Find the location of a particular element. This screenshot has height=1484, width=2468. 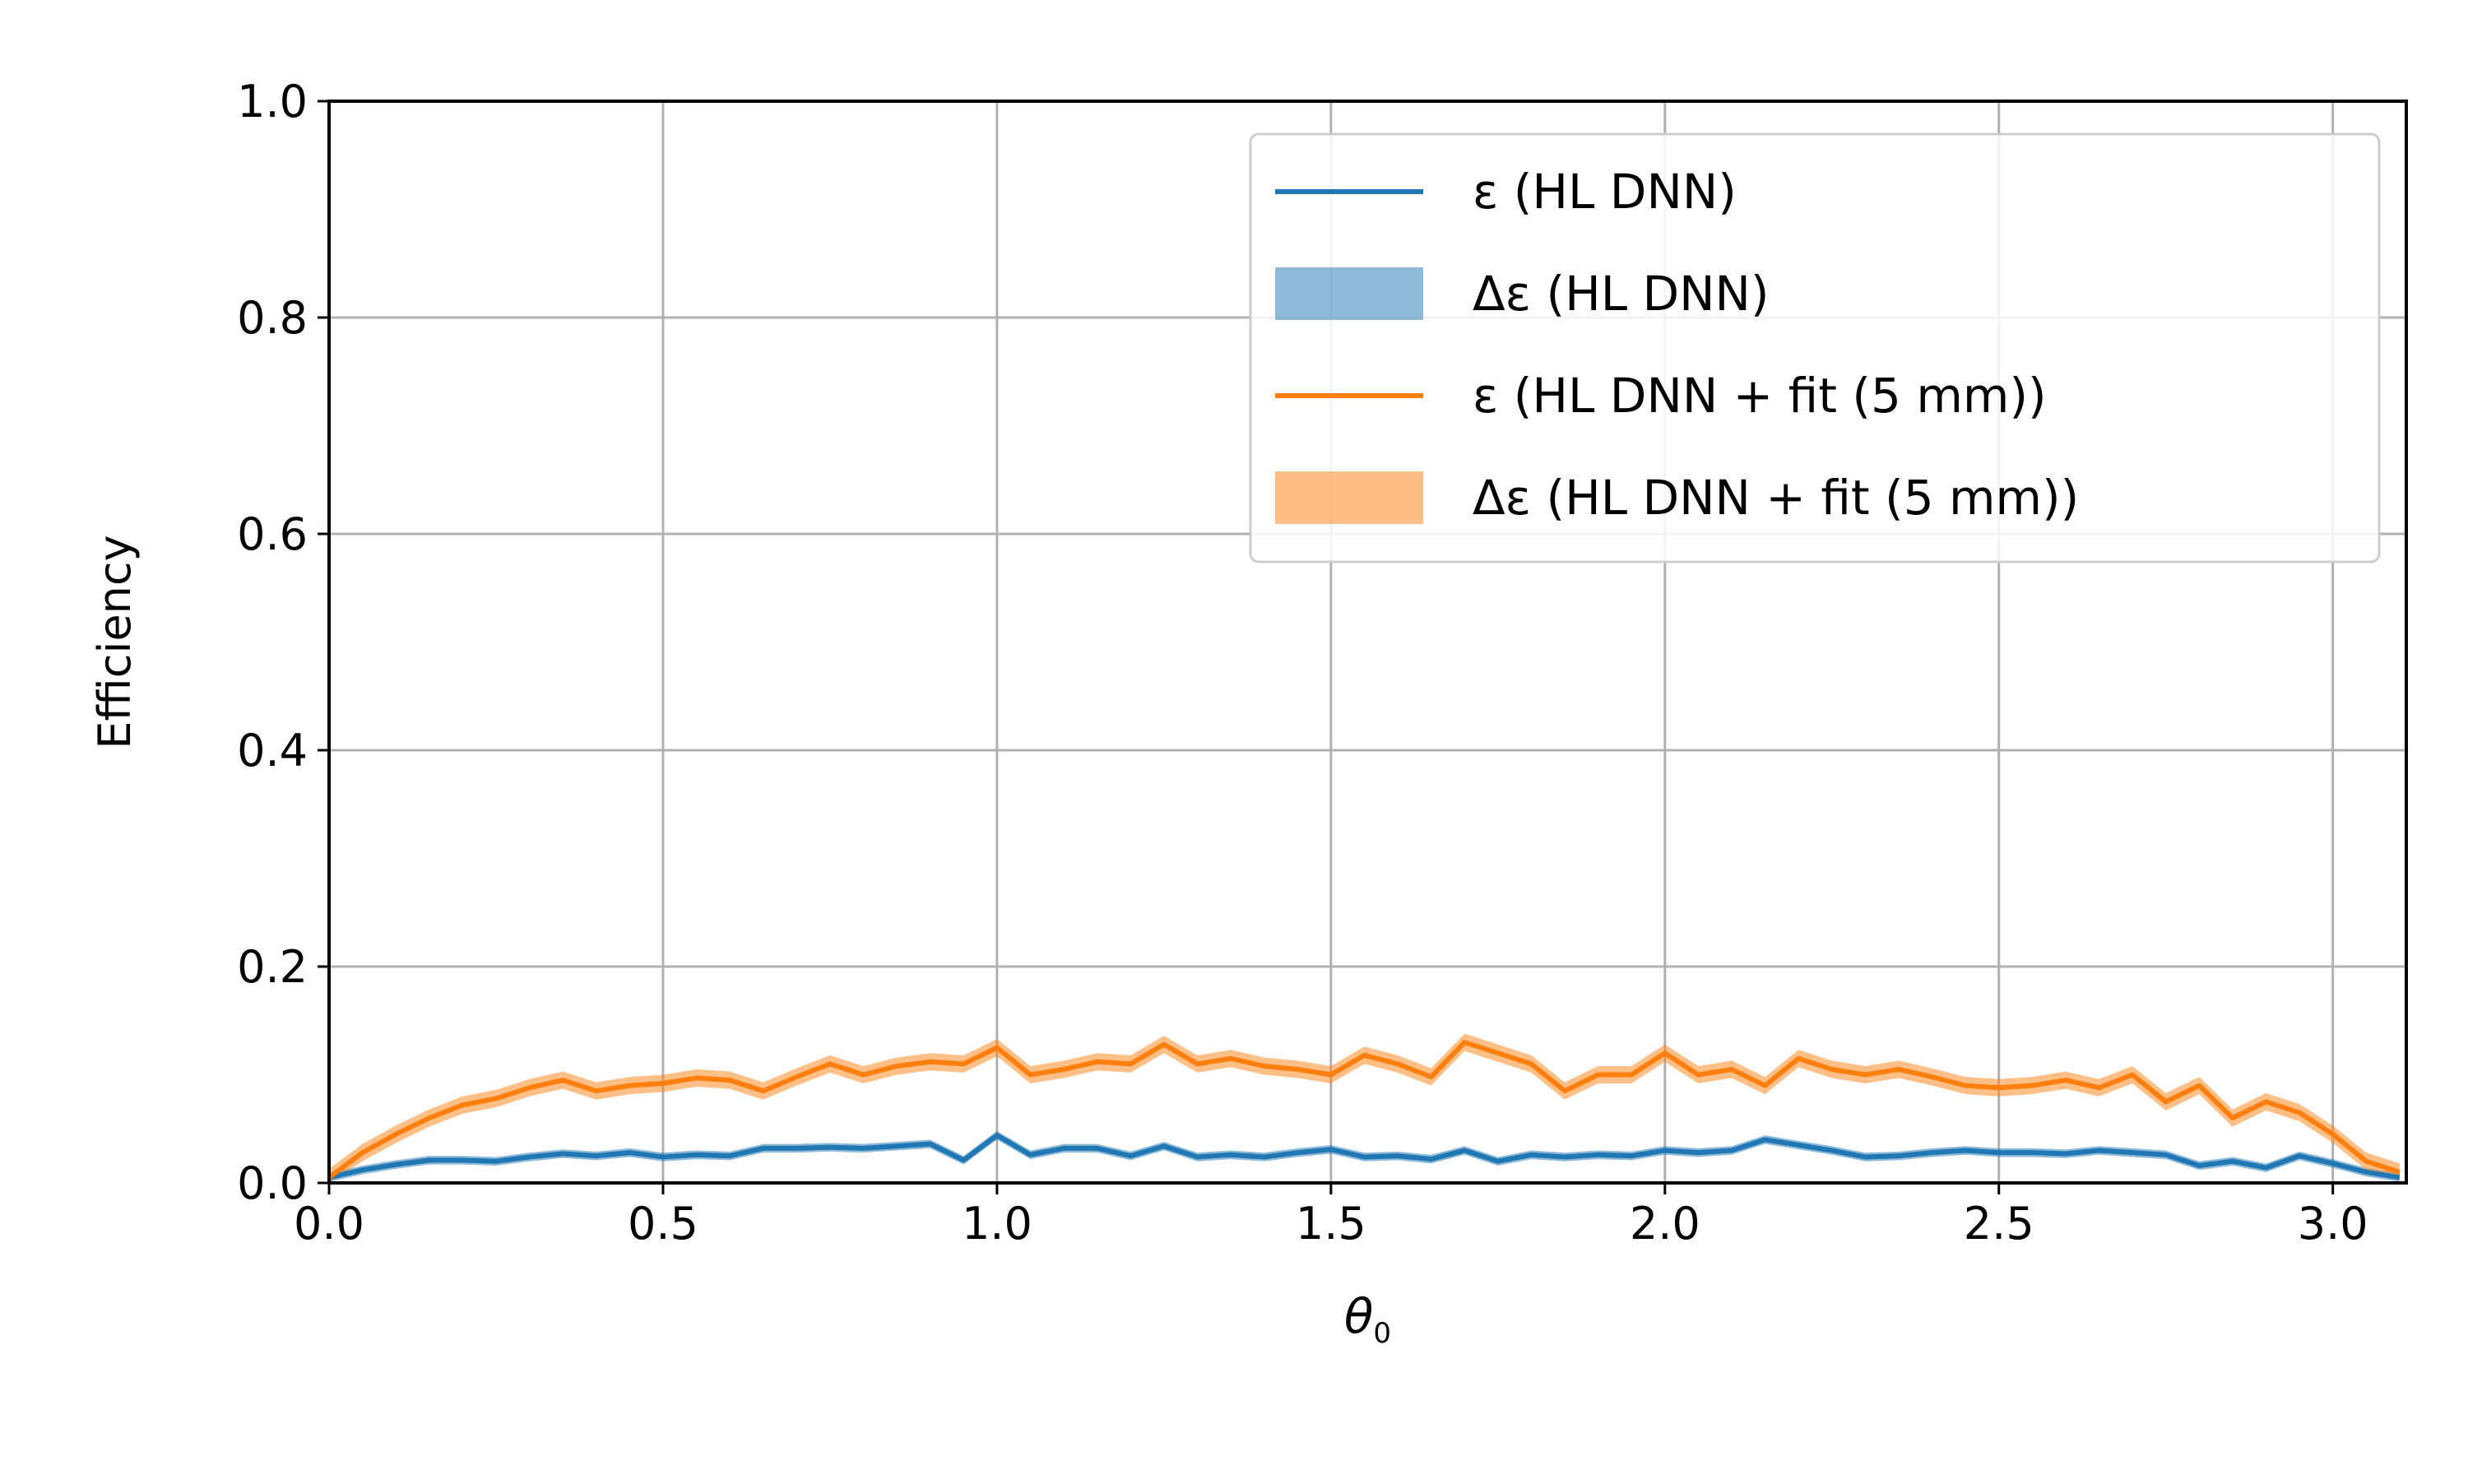

x-tick-label: 3.0 is located at coordinates (2333, 1224).